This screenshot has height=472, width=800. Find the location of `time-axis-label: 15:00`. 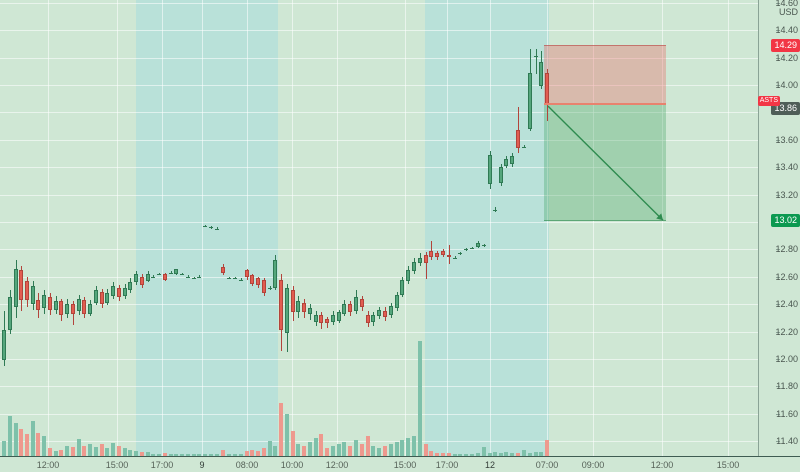

time-axis-label: 15:00 is located at coordinates (405, 465).